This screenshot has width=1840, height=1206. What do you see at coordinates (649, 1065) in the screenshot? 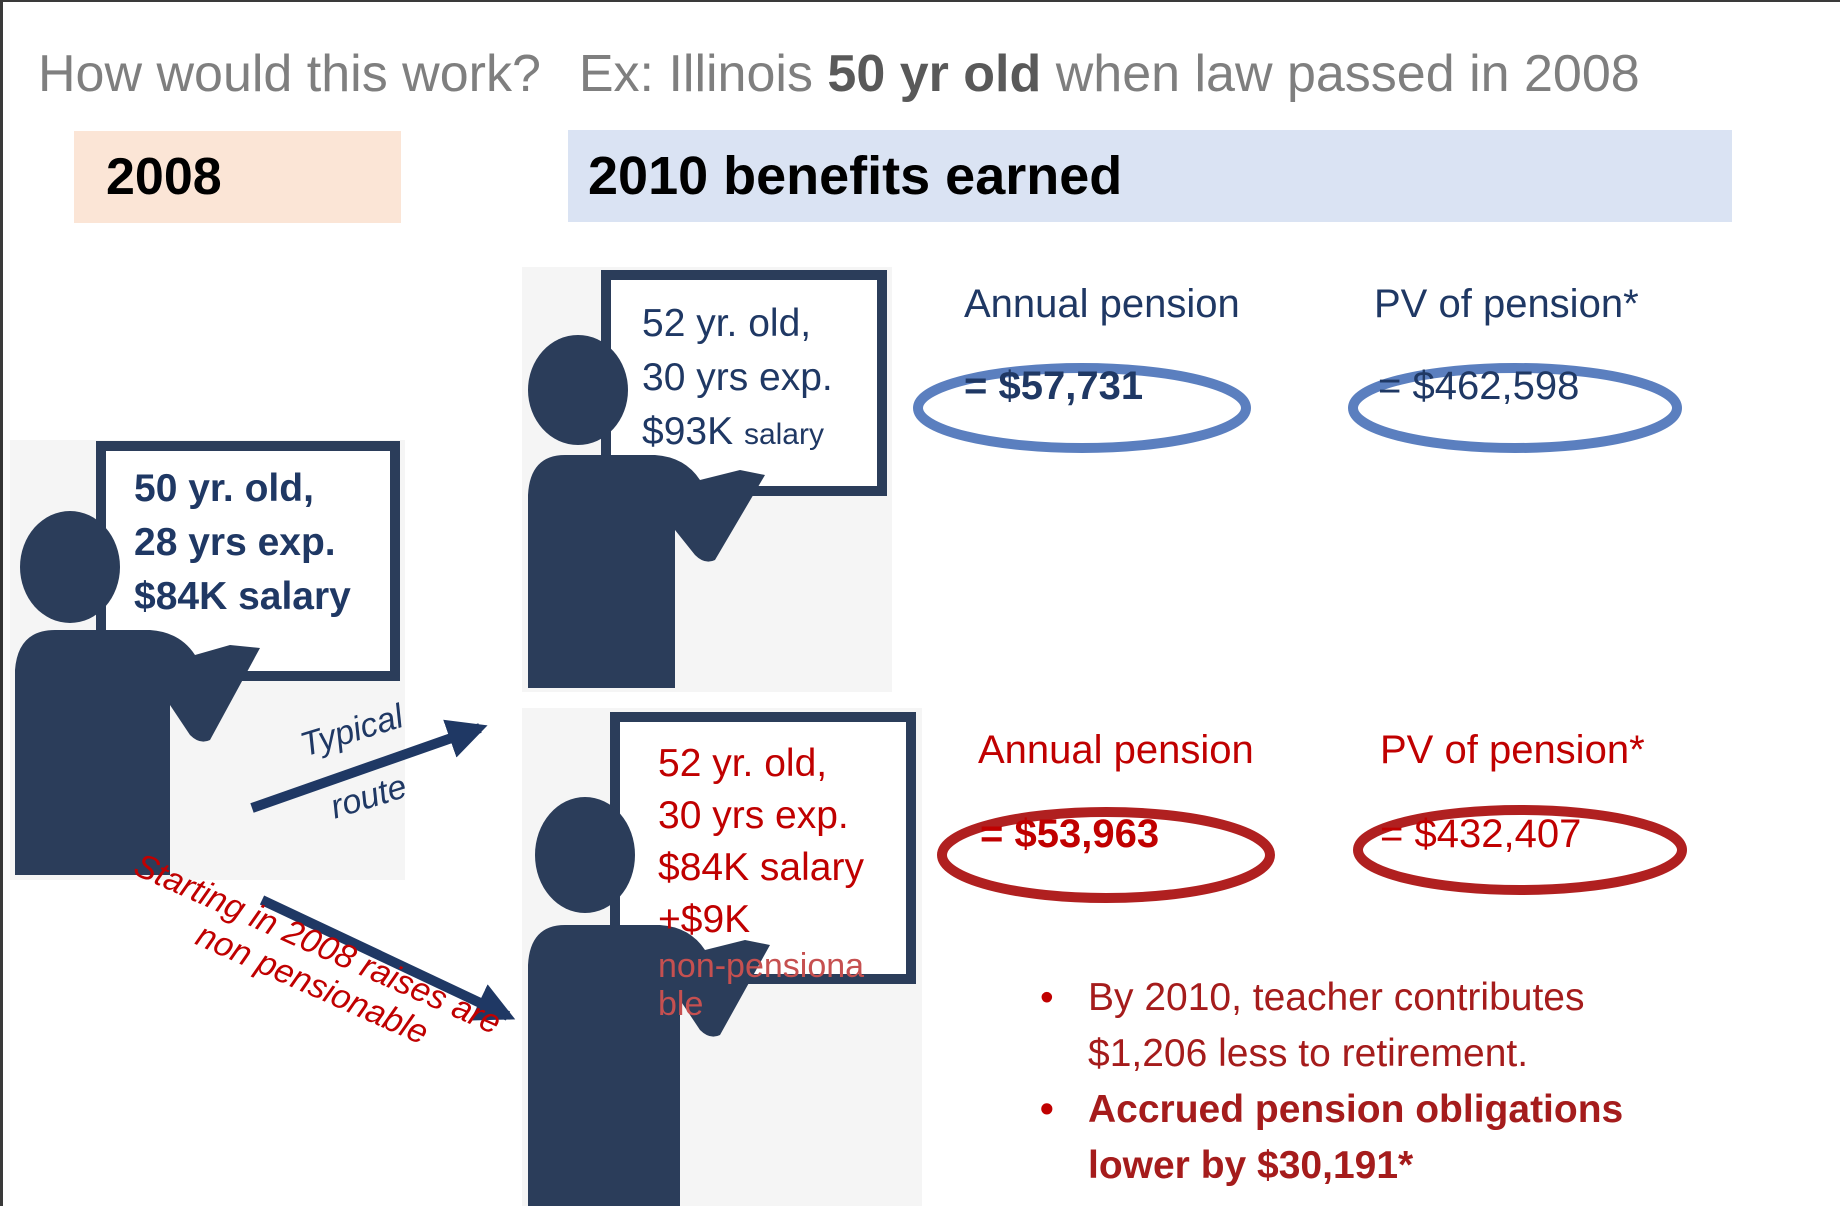
I see `teacher-2010-reform-body` at bounding box center [649, 1065].